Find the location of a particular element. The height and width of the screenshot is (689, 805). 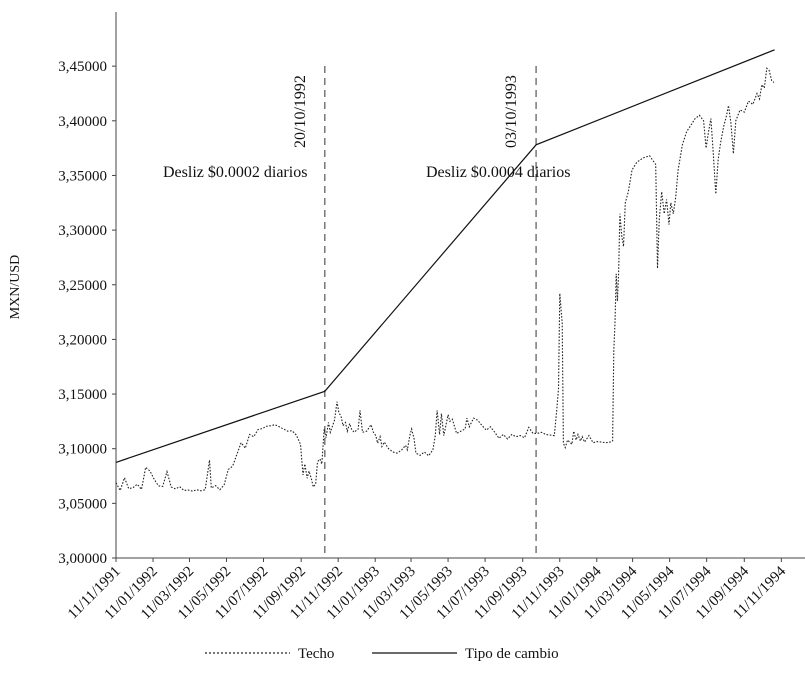

legend-label-tipo-de-cambio: Tipo de cambio is located at coordinates (512, 654).